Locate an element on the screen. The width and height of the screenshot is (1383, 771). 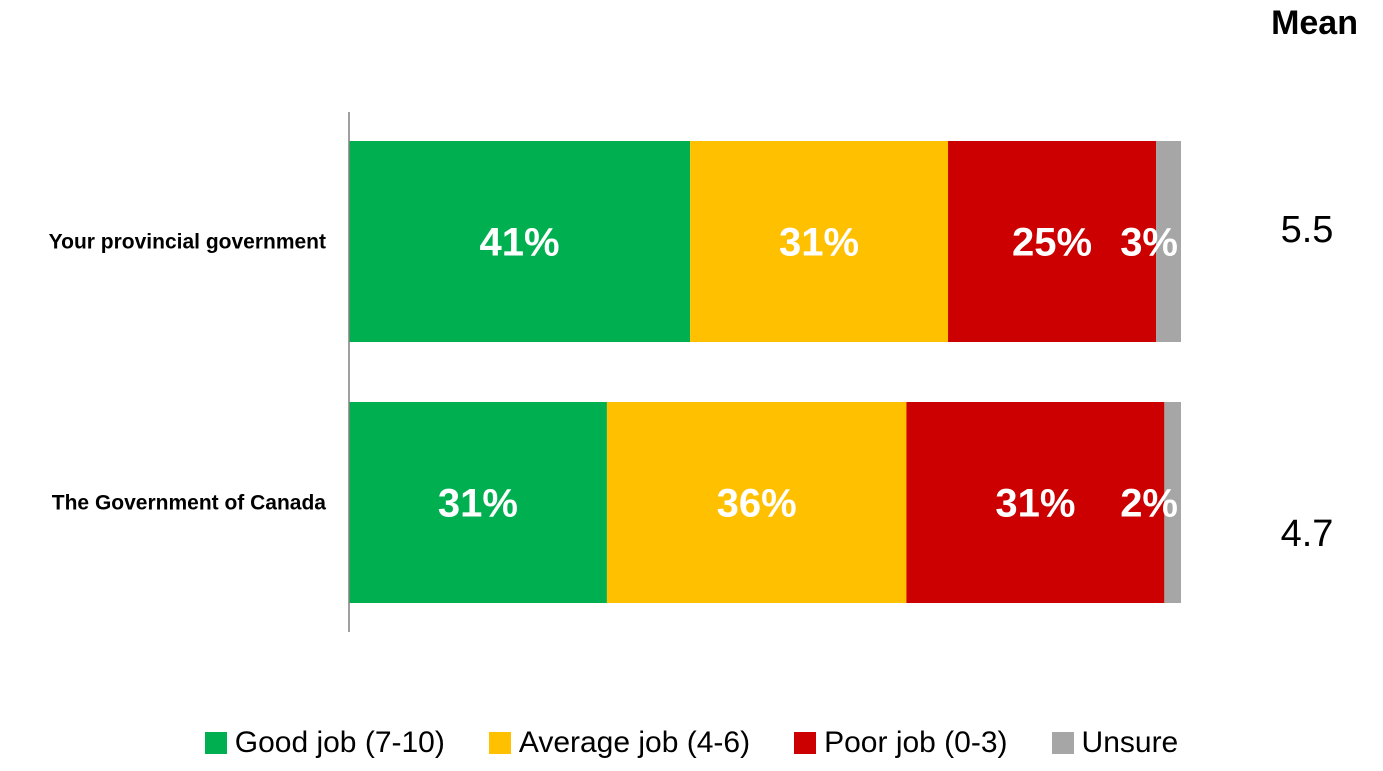
legend-label-good: Good job (7-10) is located at coordinates (339, 742).